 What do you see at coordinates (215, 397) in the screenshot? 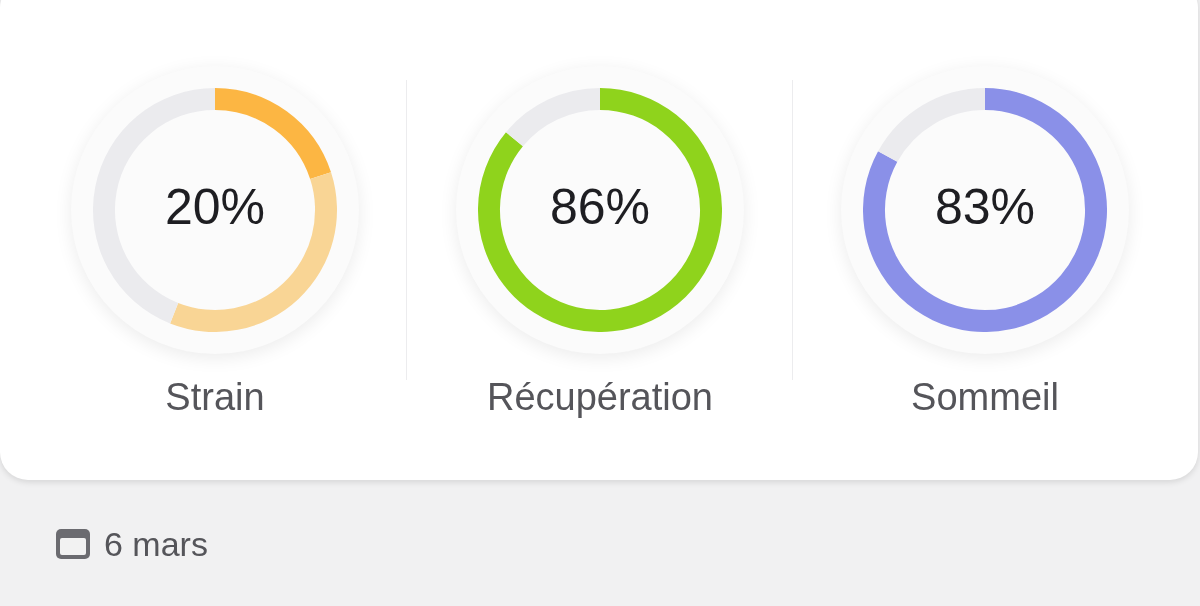
I see `text: Strain` at bounding box center [215, 397].